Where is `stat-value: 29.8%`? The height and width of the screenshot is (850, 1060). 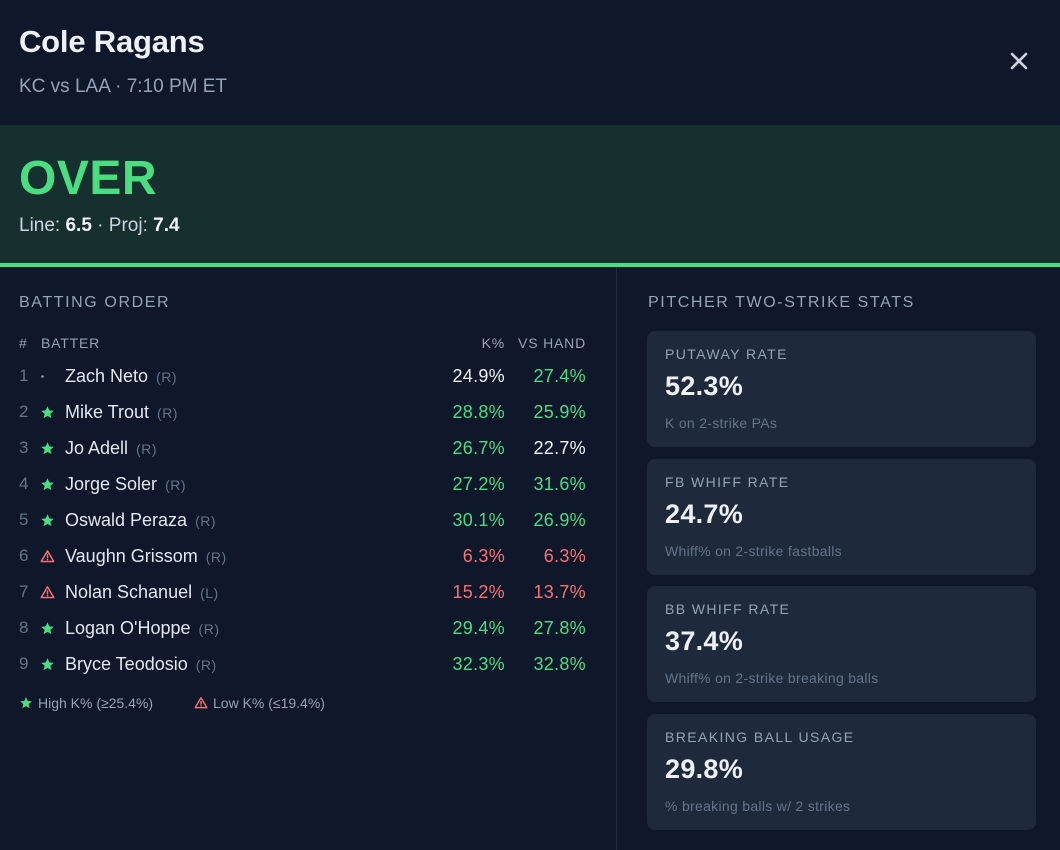
stat-value: 29.8% is located at coordinates (704, 769).